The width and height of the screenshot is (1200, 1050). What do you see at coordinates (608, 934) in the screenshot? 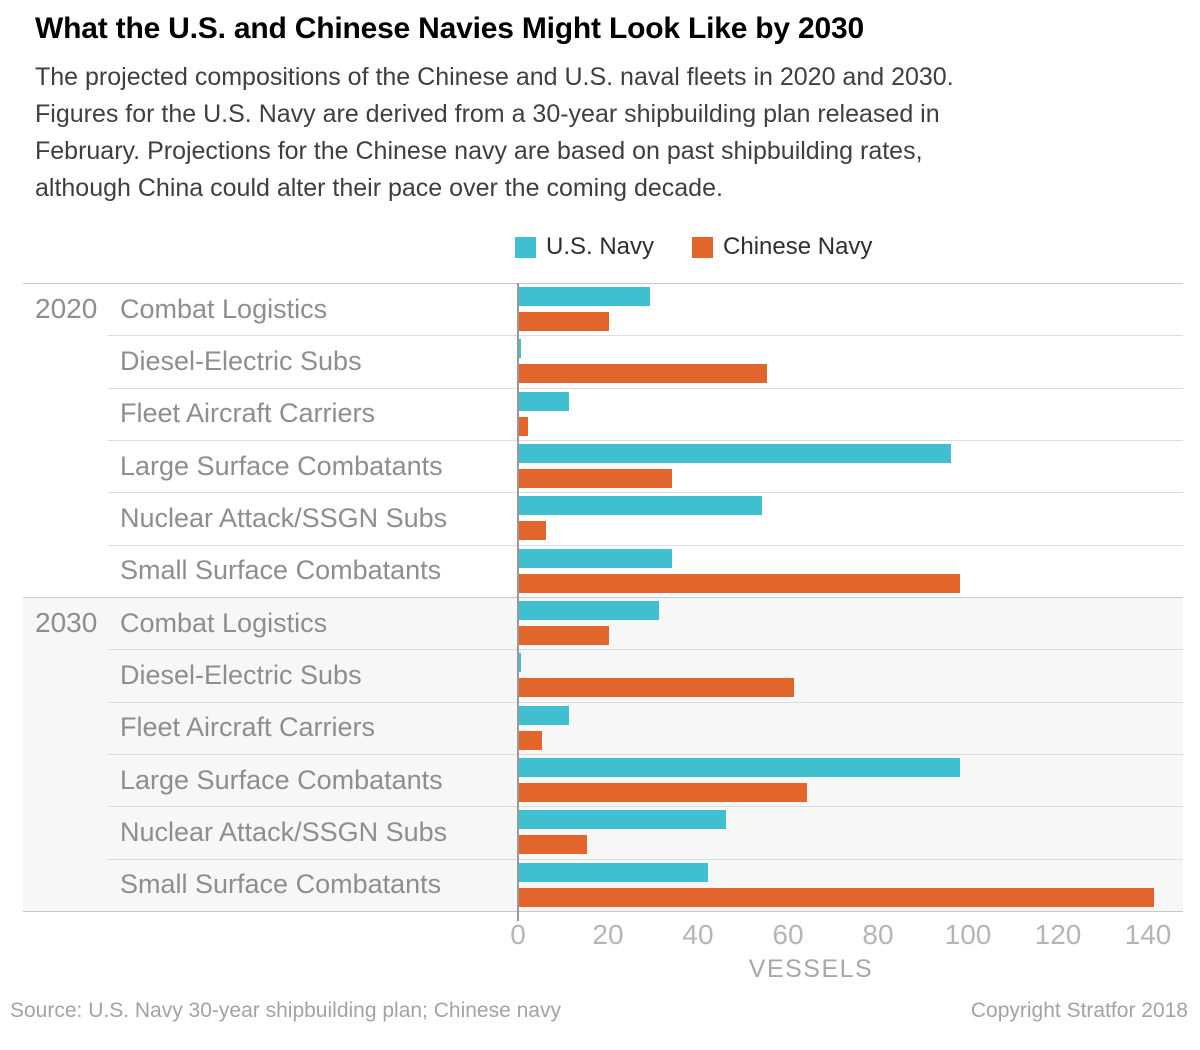
I see `x-tick-label: 20` at bounding box center [608, 934].